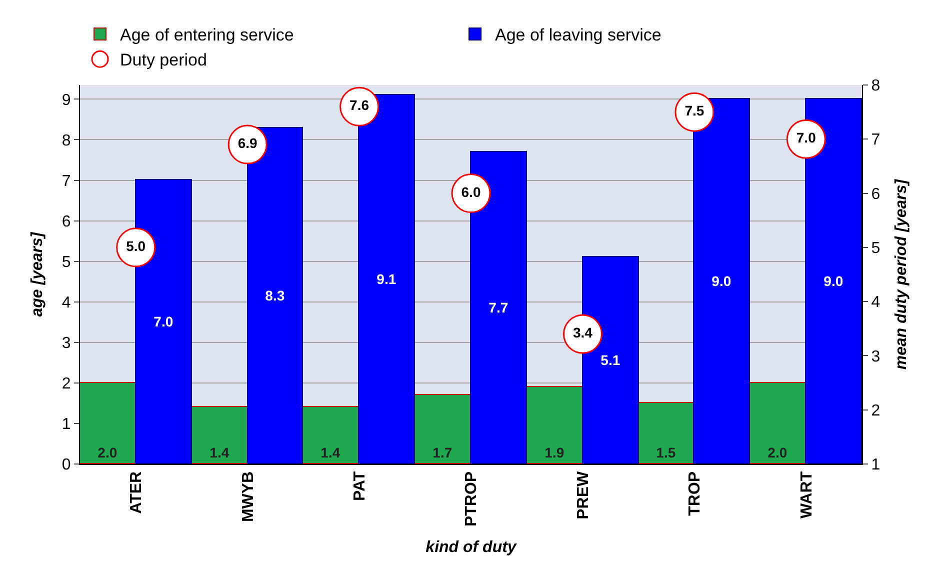 This screenshot has width=952, height=574. What do you see at coordinates (66, 100) in the screenshot?
I see `y-tick-label: 9` at bounding box center [66, 100].